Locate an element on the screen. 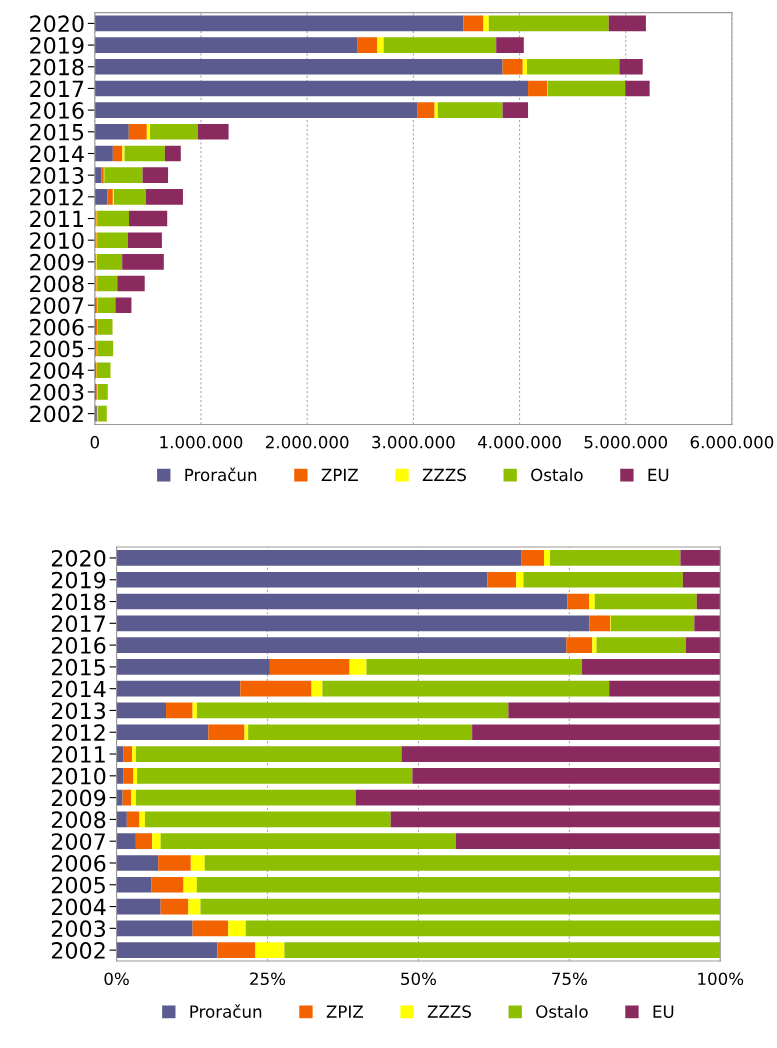 This screenshot has width=777, height=1048. x-tick-label: 6.000.000 is located at coordinates (732, 442).